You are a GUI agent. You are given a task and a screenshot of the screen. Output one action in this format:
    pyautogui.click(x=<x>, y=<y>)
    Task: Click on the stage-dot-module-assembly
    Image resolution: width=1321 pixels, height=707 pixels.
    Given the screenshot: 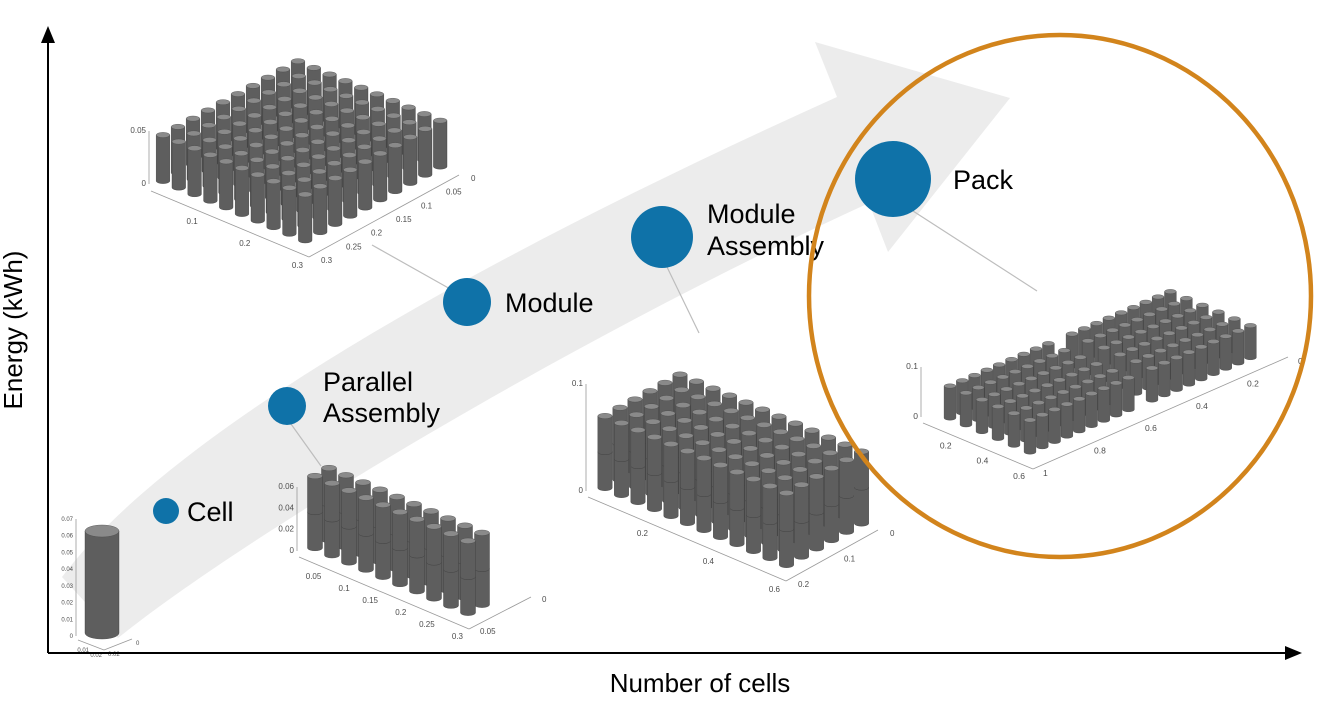 What is the action you would take?
    pyautogui.click(x=662, y=237)
    